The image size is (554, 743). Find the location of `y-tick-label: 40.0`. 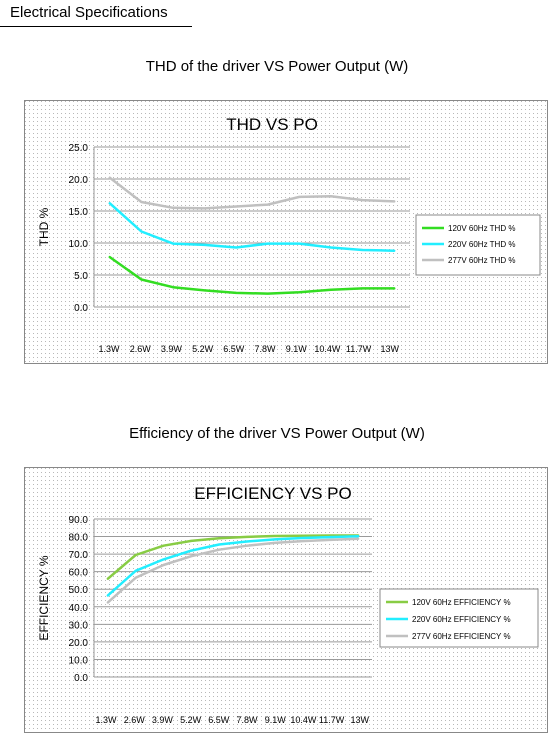

y-tick-label: 40.0 is located at coordinates (79, 608).